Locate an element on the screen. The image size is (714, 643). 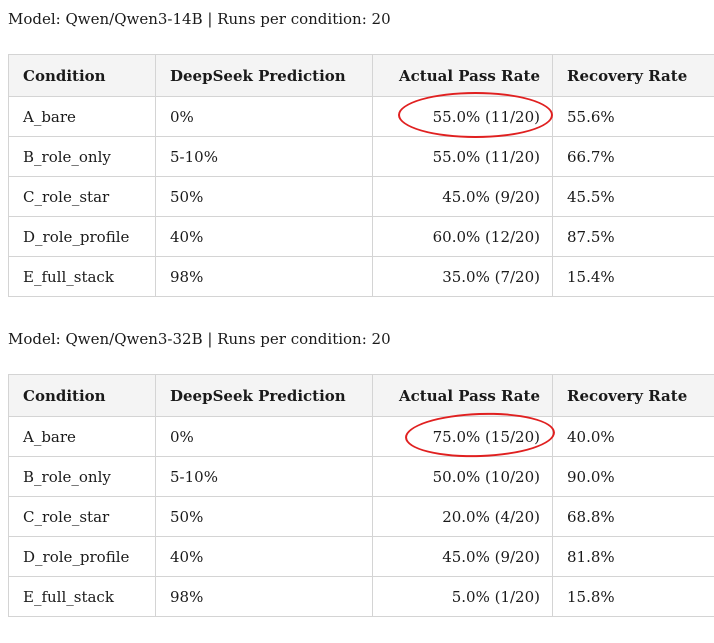
table-row: B_role_only 5-10% 55.0% (11/20) 66.7% is located at coordinates (361, 156).